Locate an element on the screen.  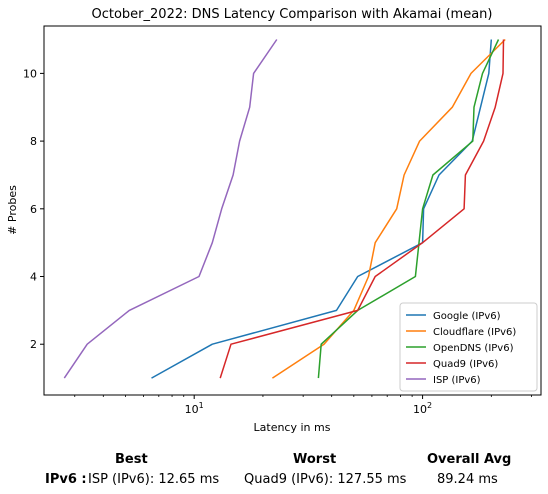
overall-avg-header: Overall Avg is located at coordinates (469, 459).